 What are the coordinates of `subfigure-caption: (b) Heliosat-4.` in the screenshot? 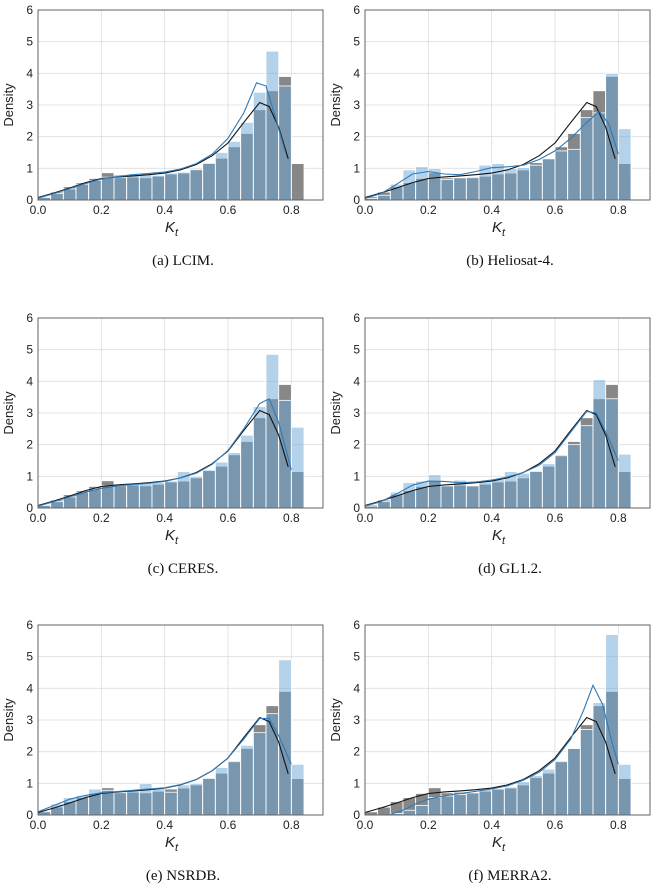 It's located at (509, 261).